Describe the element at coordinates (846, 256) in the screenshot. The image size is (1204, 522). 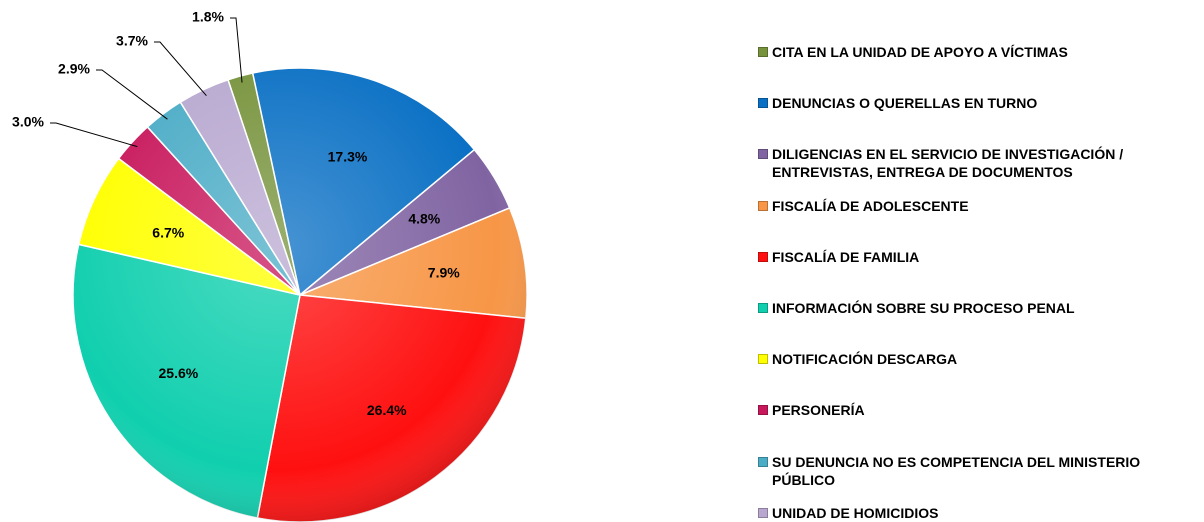
I see `legend-label: FISCALÍA DE FAMILIA` at that location.